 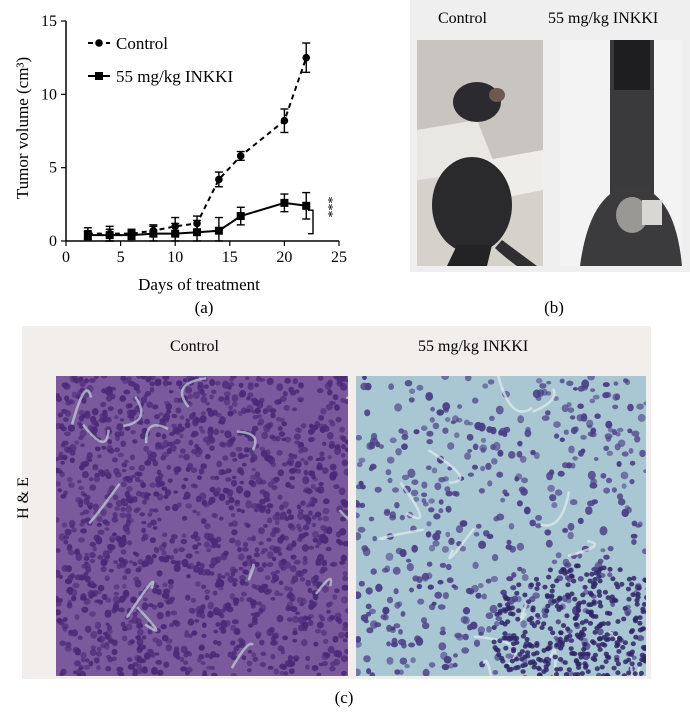 What do you see at coordinates (204, 307) in the screenshot?
I see `panel-label-a: (a)` at bounding box center [204, 307].